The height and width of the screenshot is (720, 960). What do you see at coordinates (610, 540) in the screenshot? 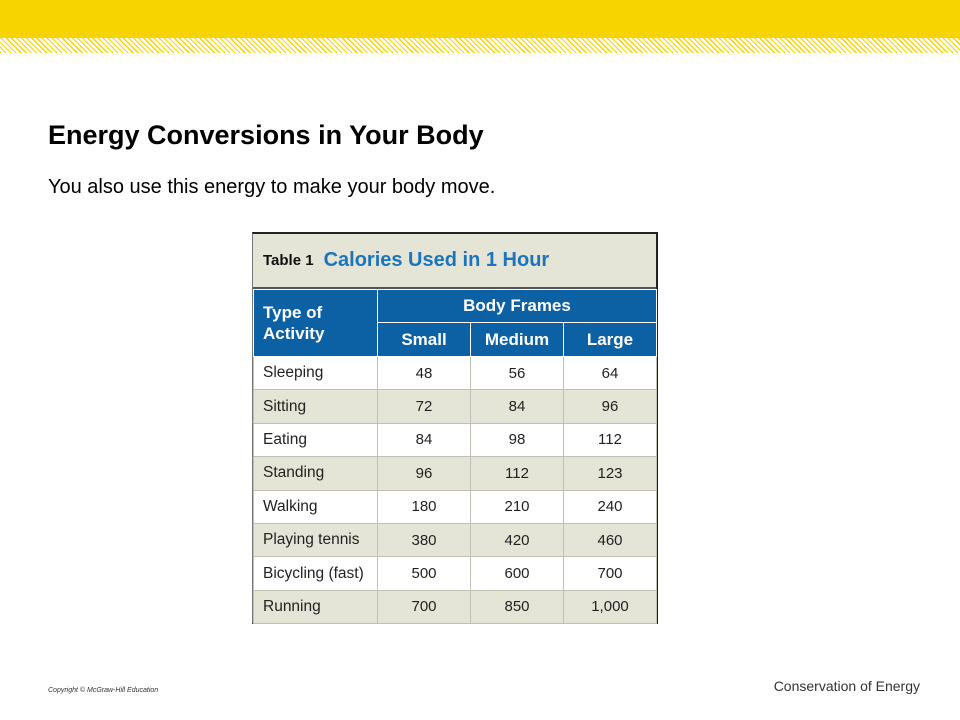
I see `value-cell: 460` at bounding box center [610, 540].